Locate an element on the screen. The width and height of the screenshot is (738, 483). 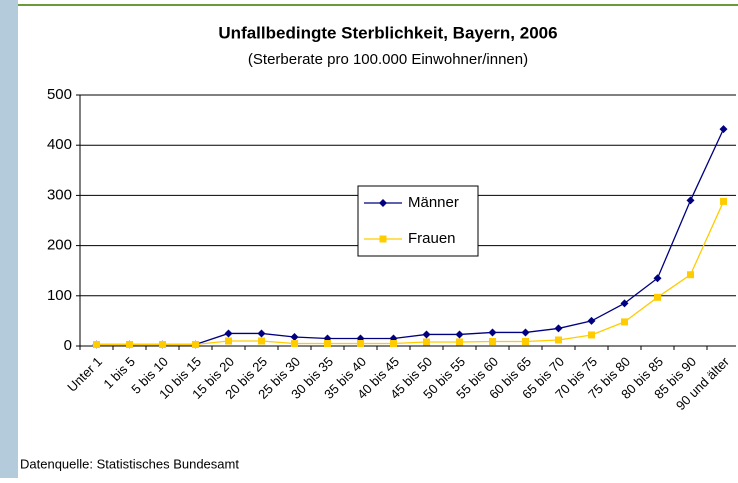
legend-box is located at coordinates (418, 221).